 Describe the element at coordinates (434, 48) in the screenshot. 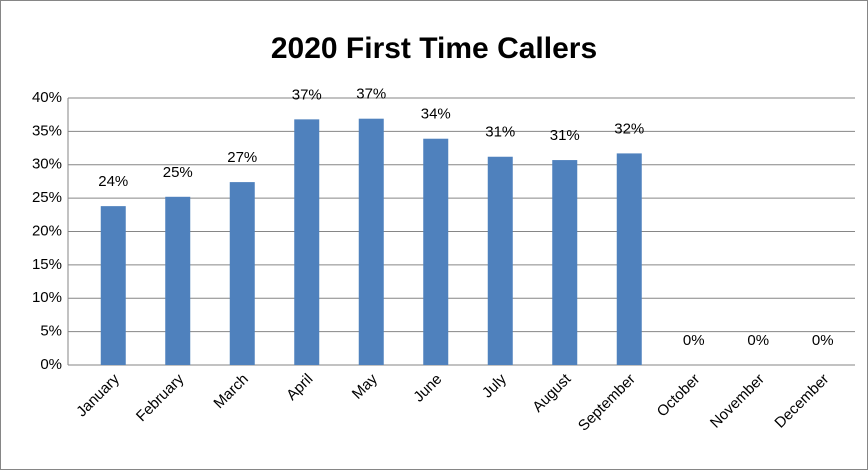

I see `chart-title: 2020 First Time Callers` at that location.